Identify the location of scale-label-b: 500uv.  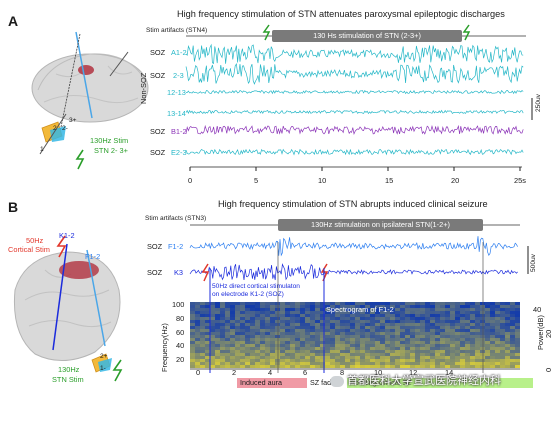
(533, 263).